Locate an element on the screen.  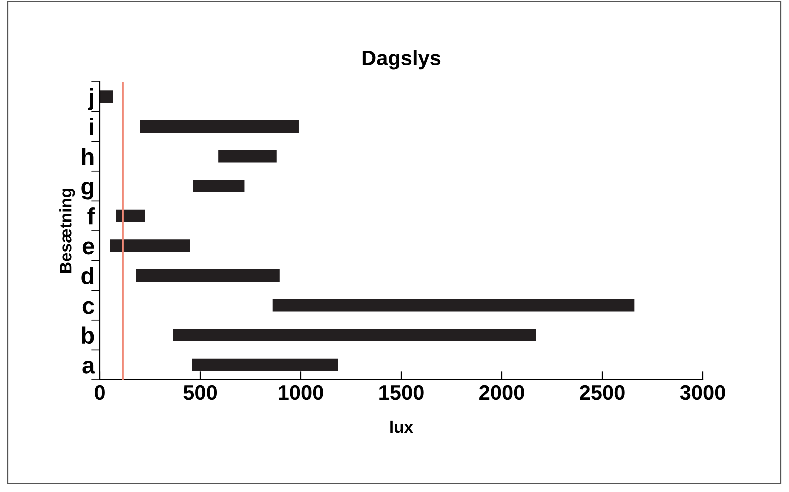
x-tick-label: 0 is located at coordinates (100, 392).